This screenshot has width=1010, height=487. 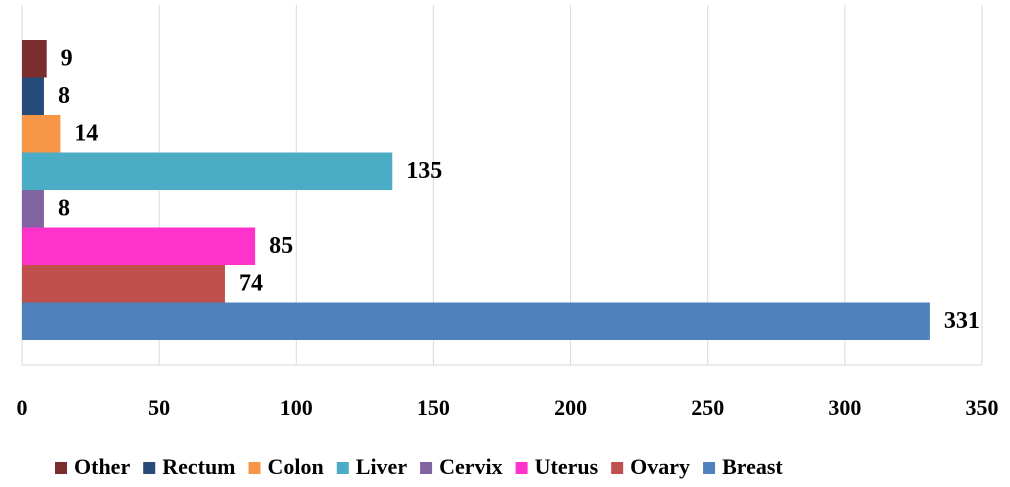 What do you see at coordinates (296, 407) in the screenshot?
I see `x-tick-label: 100` at bounding box center [296, 407].